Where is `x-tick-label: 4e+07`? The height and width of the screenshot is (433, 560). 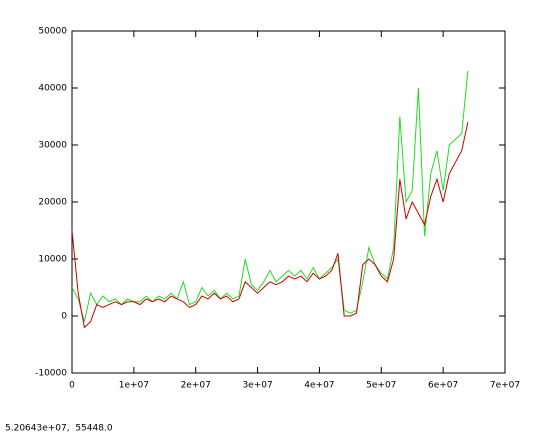
x-tick-label: 4e+07 is located at coordinates (319, 386).